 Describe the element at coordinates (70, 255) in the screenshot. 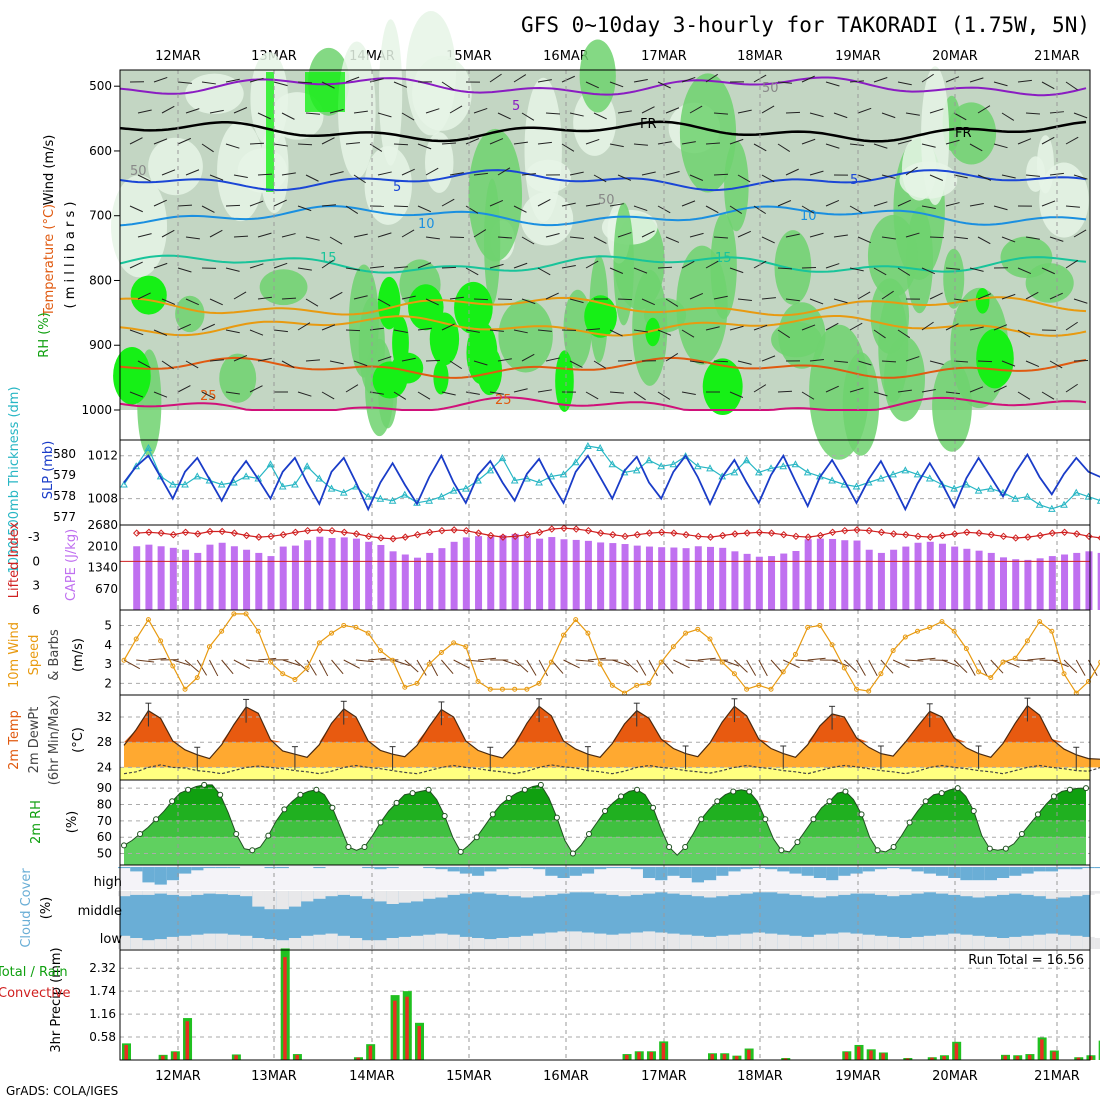

I see `panel-label: ( m i l l i b a r s )` at that location.